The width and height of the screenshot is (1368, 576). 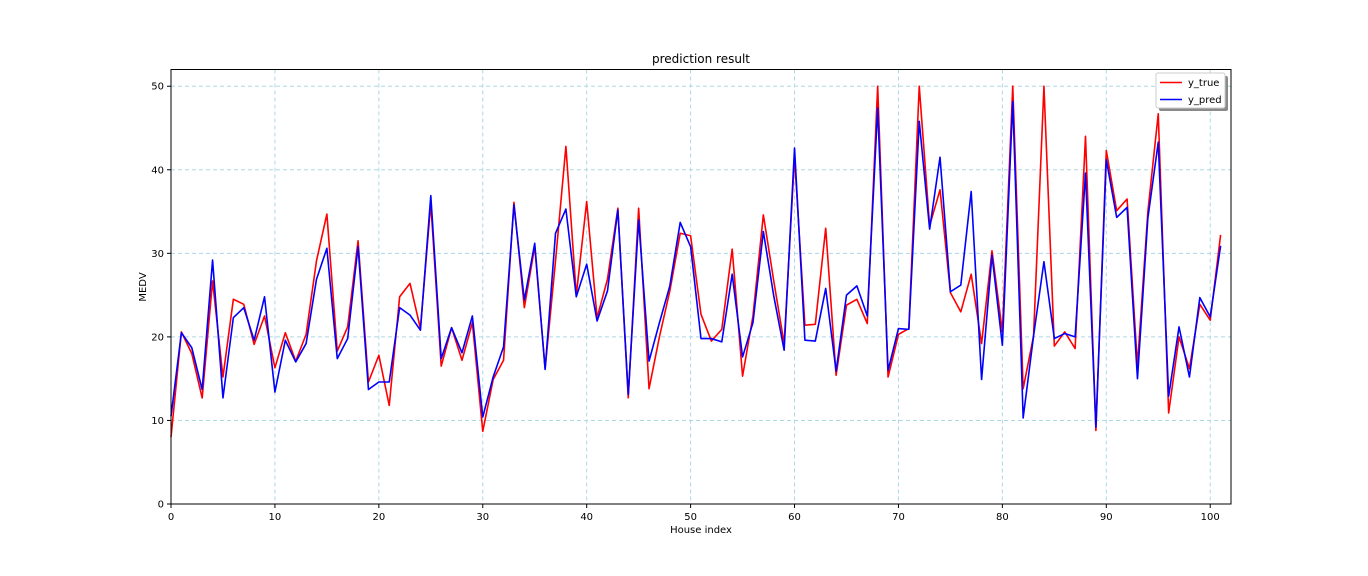 I want to click on x-tick-label: 90, so click(x=1106, y=517).